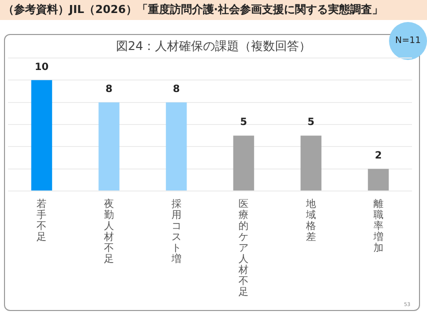 The image size is (427, 320). What do you see at coordinates (213, 10) in the screenshot?
I see `text: （参考資料）JIL（2026）「重度訪問介護·社会参画支援に関する実態調査」` at bounding box center [213, 10].